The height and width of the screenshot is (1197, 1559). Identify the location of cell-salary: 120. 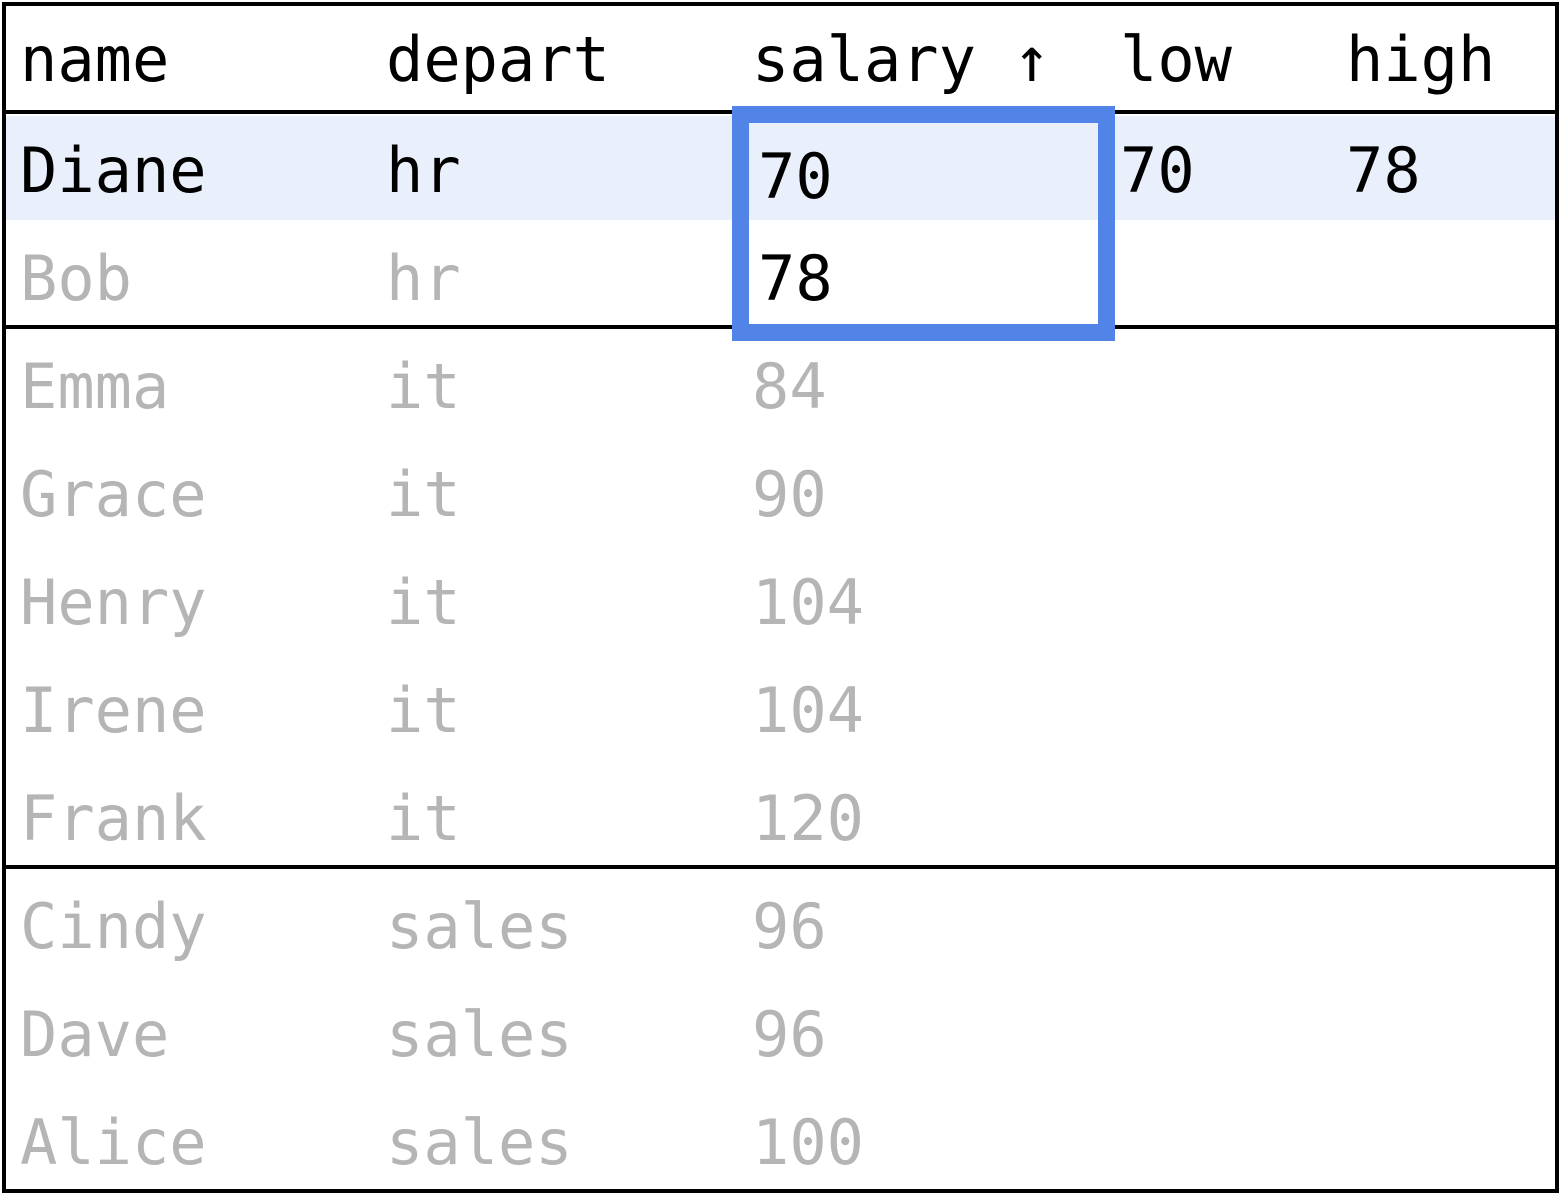
(808, 819).